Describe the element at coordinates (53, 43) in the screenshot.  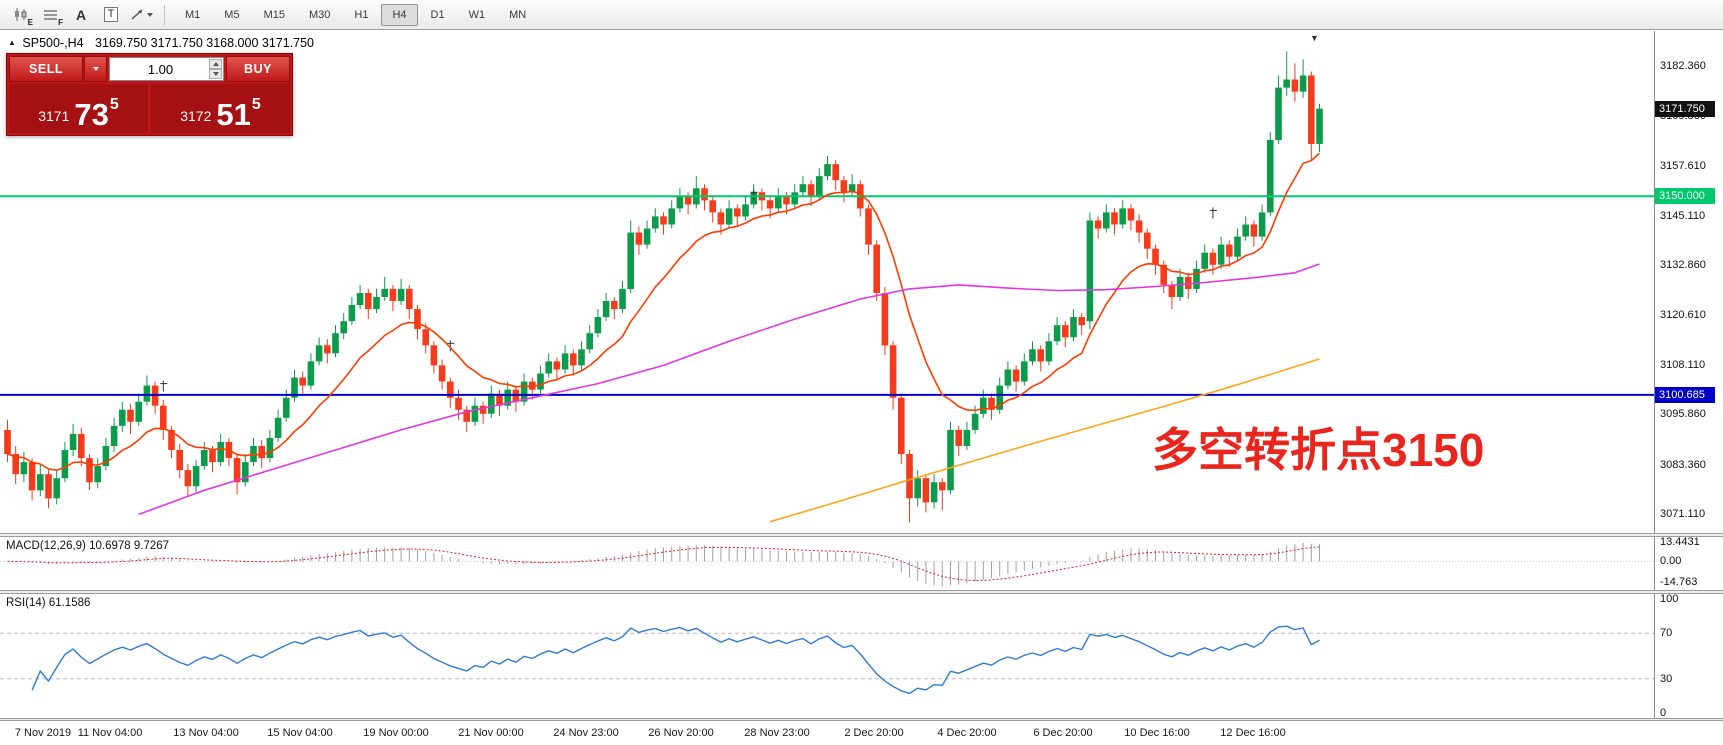
I see `symbol-period-label: SP500-,H4` at that location.